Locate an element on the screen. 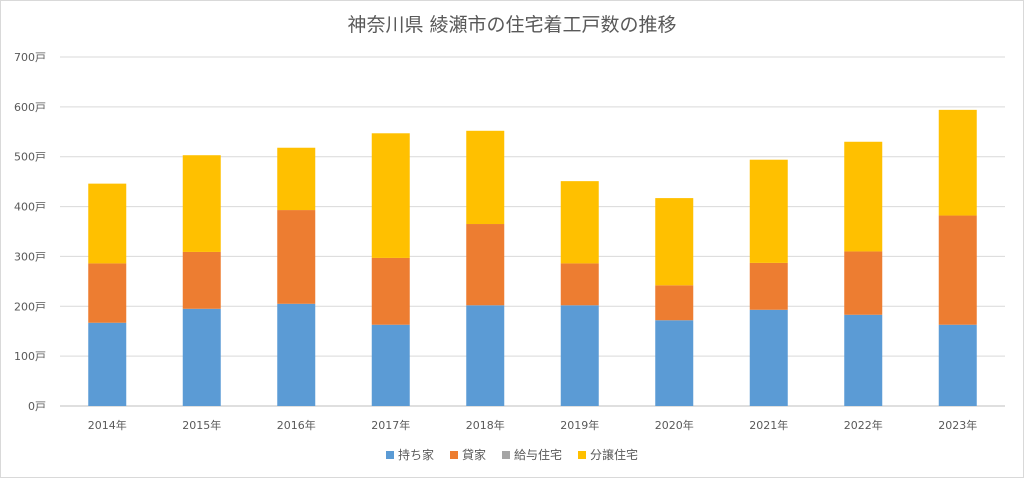  chart-legend: 持ち家 貸家 給与住宅 分譲住宅 is located at coordinates (512, 454).